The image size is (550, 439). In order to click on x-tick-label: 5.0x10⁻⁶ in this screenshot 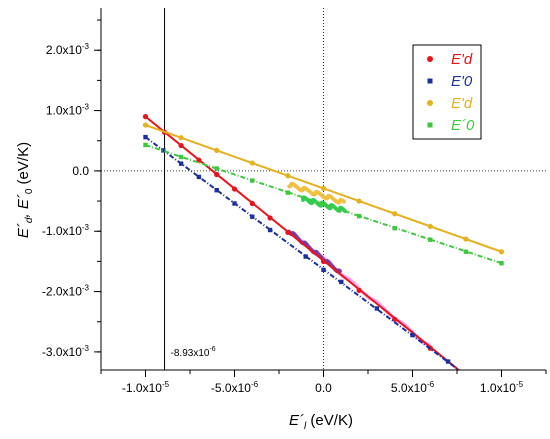, I will do `click(413, 387)`.